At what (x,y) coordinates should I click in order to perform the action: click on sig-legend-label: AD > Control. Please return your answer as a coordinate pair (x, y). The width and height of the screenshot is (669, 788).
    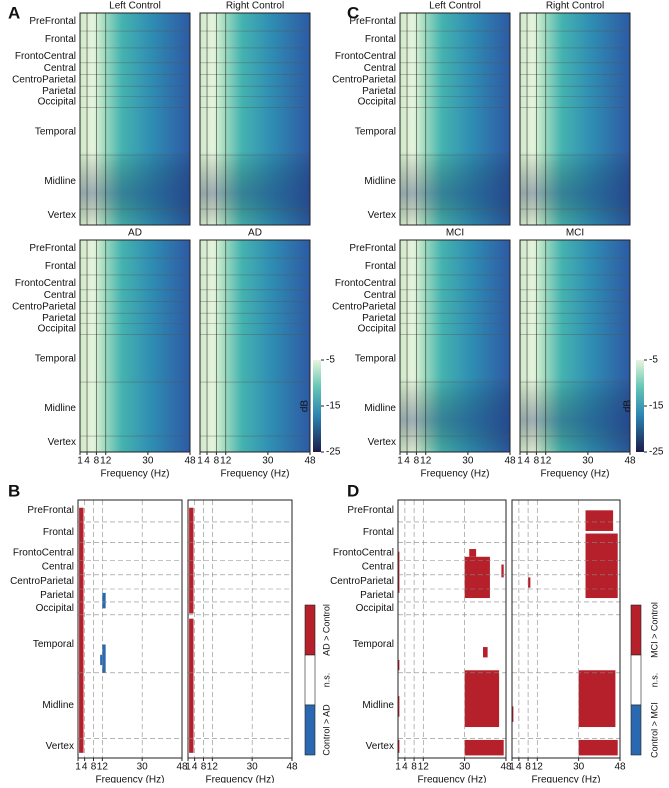
    Looking at the image, I should click on (326, 630).